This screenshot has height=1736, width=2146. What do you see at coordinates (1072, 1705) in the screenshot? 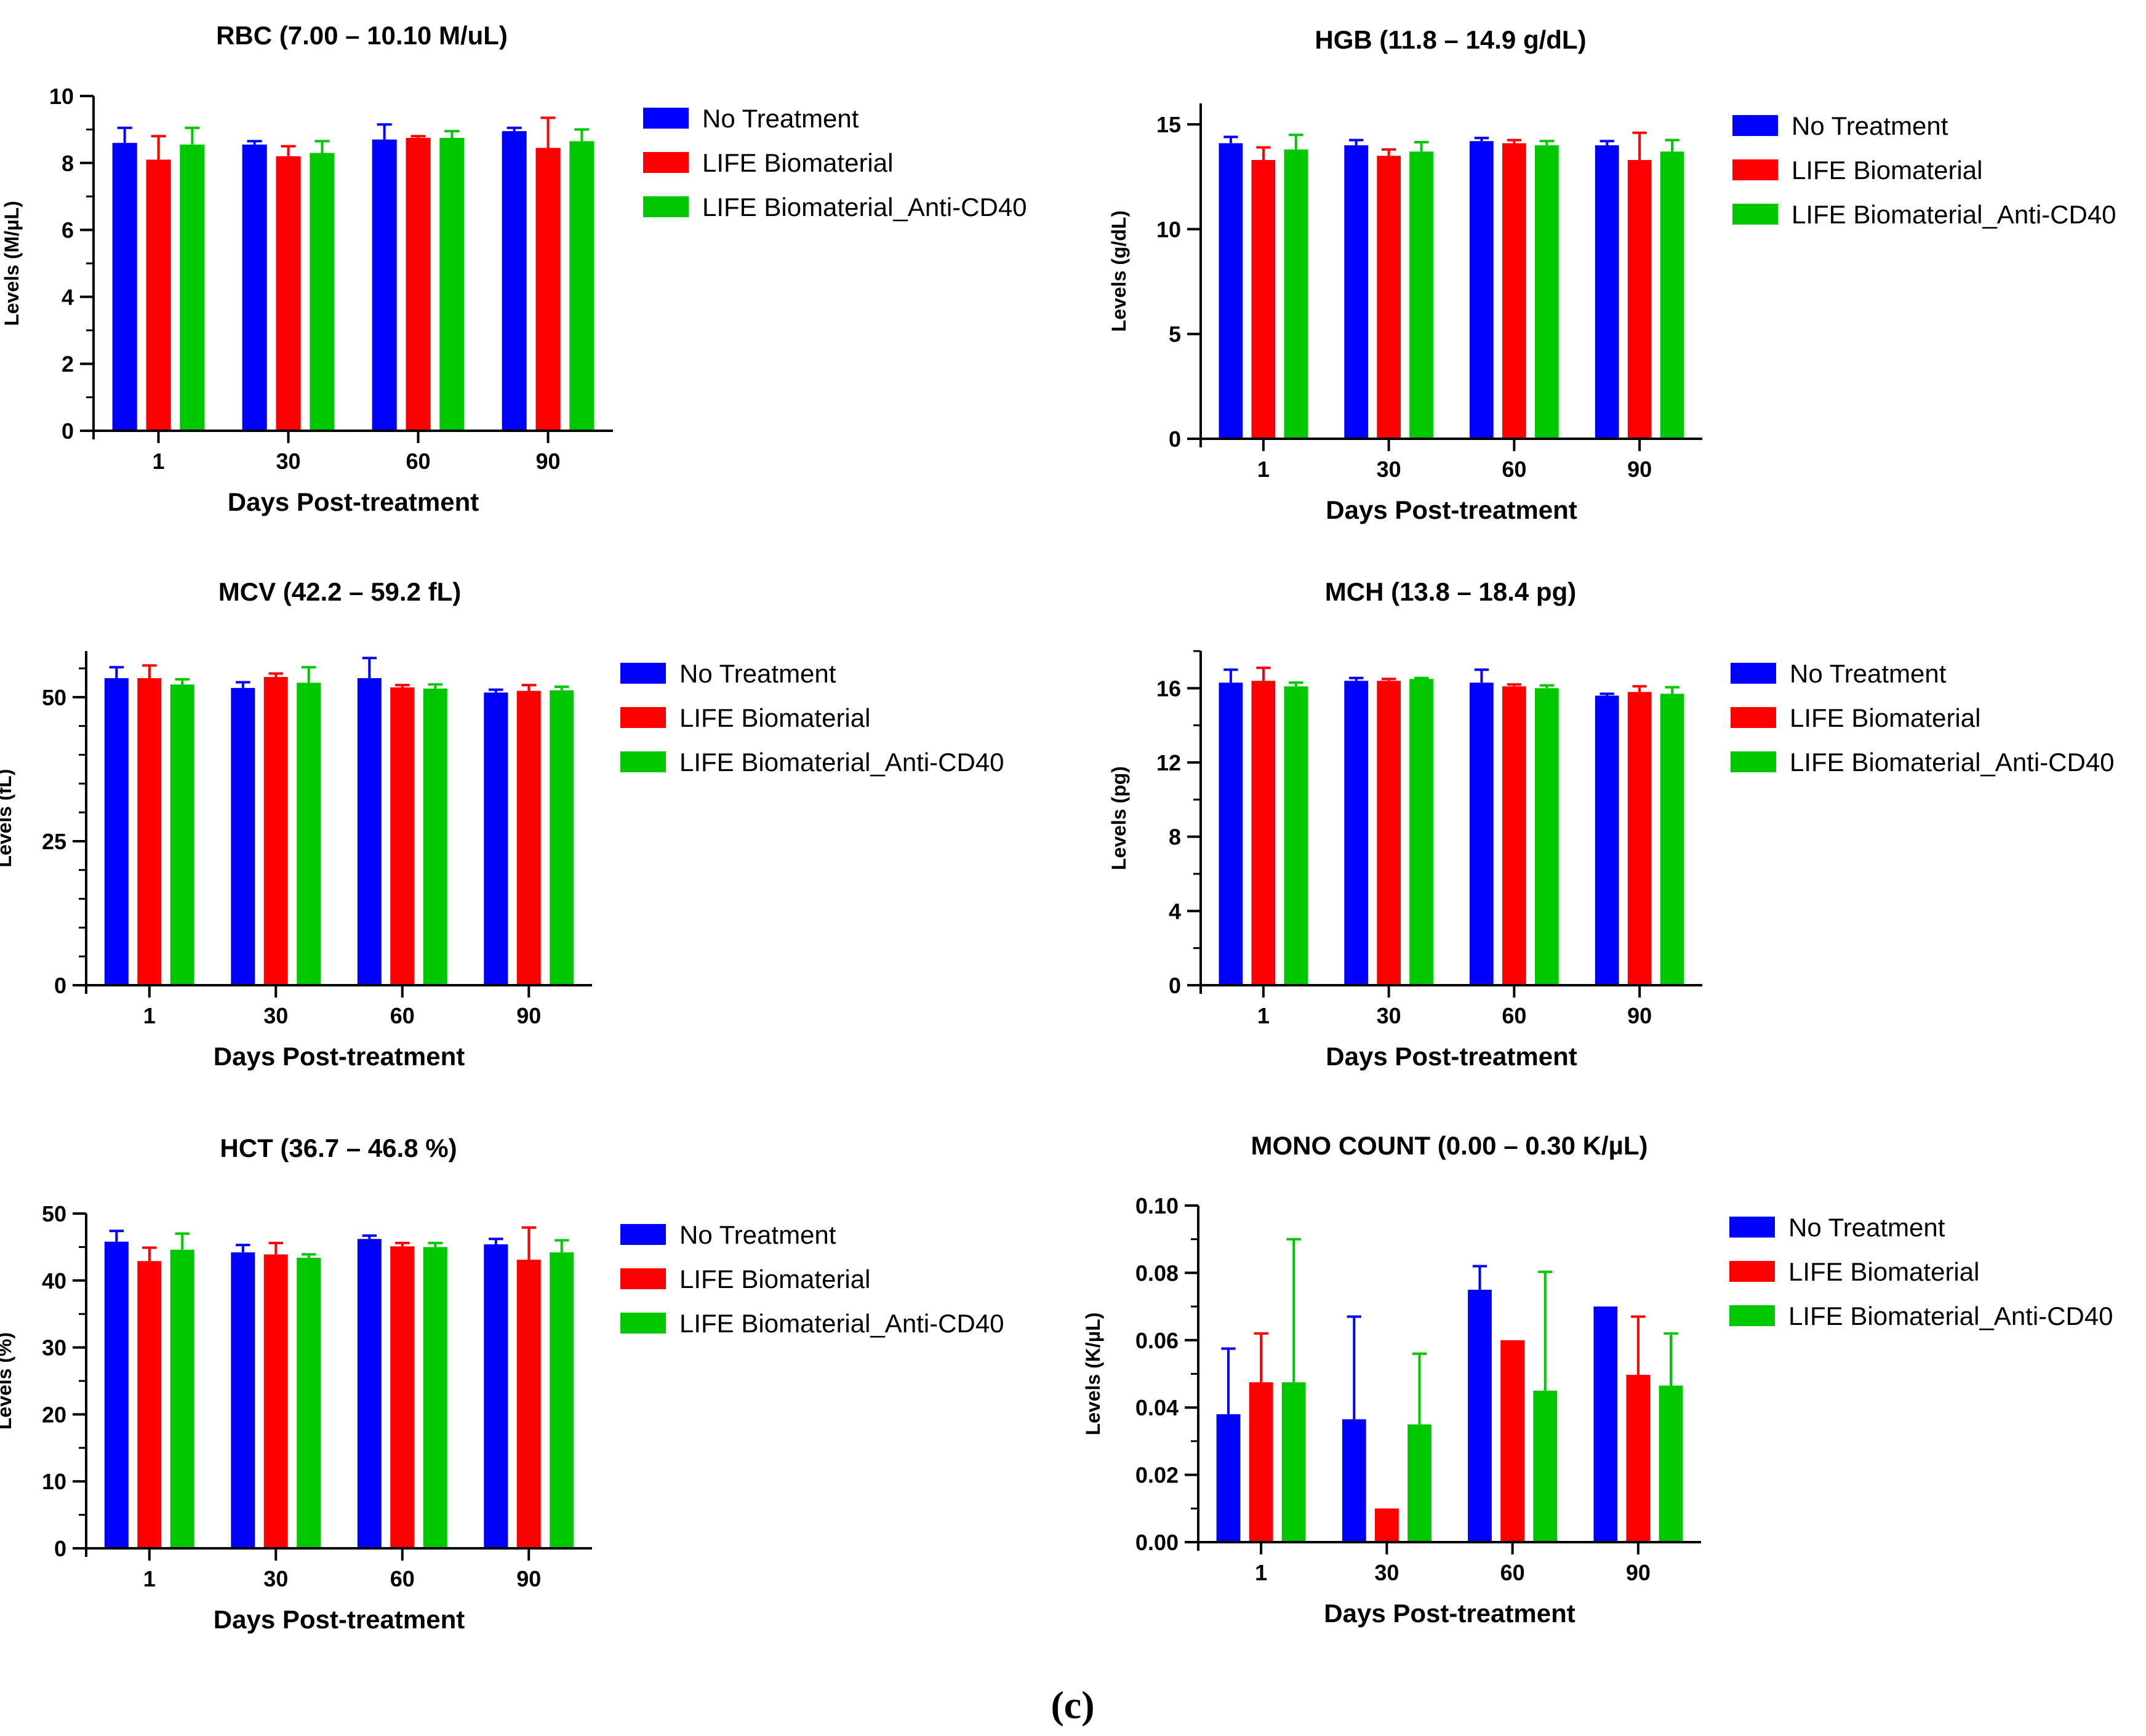
I see `figure-caption: (c)` at bounding box center [1072, 1705].